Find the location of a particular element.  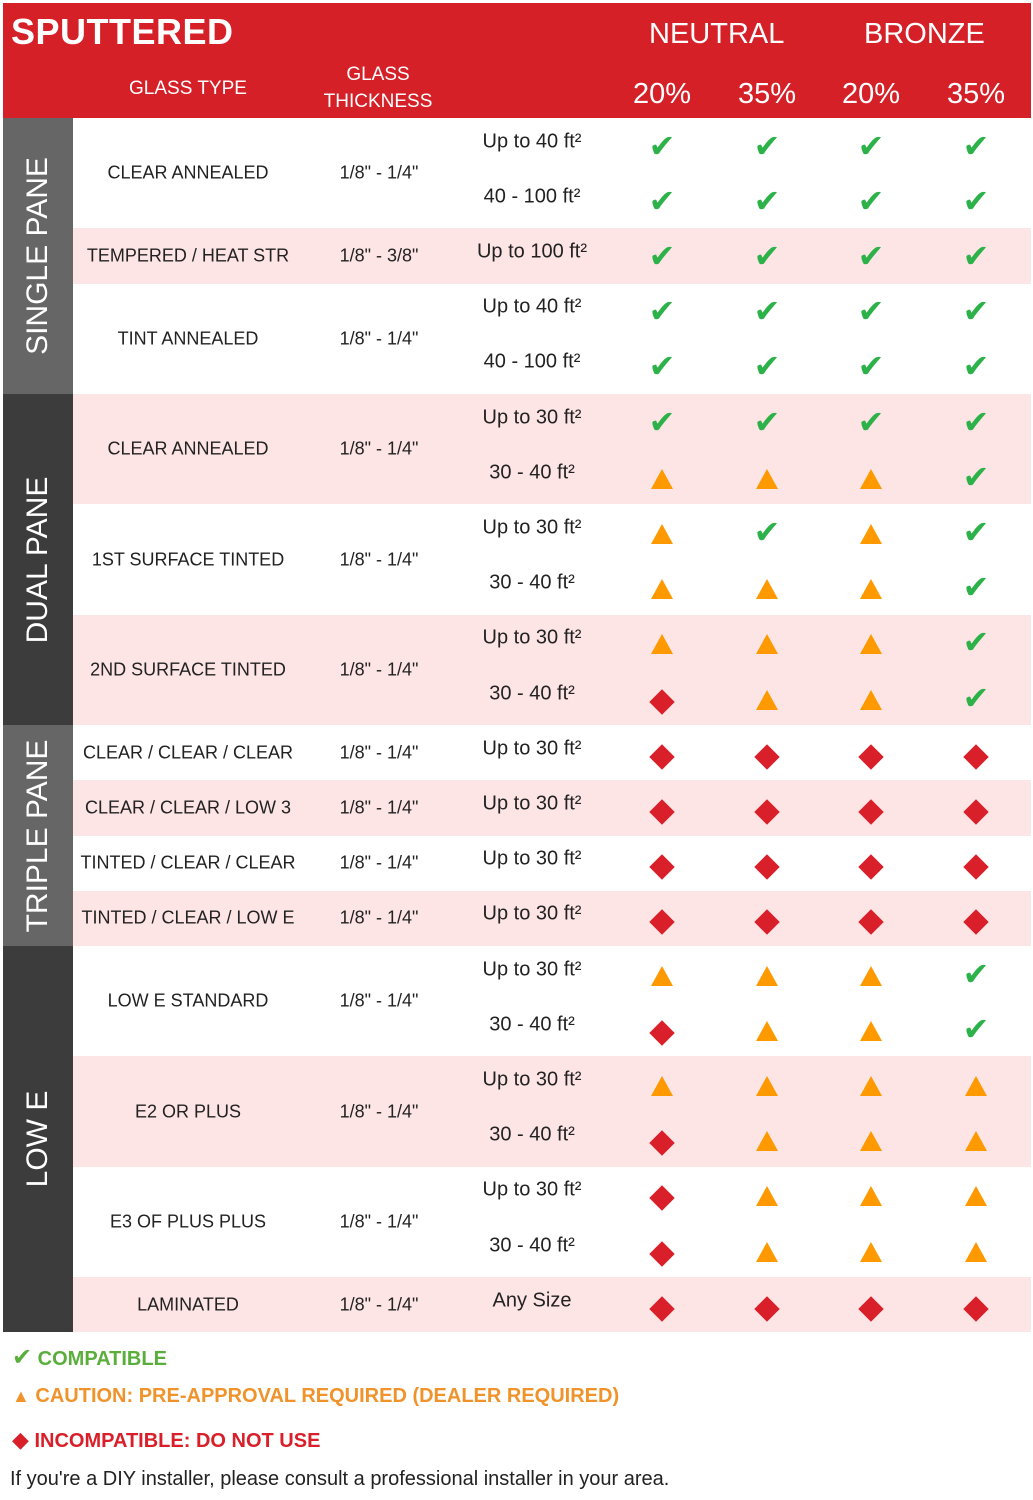

glass-type: E2 OR PLUS is located at coordinates (188, 1111).